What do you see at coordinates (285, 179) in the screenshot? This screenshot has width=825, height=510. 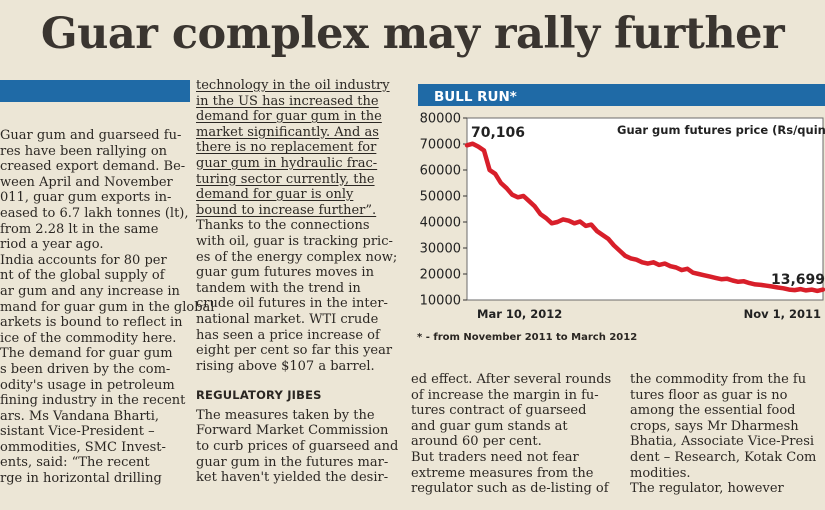 I see `col2a-line: turing sector currently, the` at bounding box center [285, 179].